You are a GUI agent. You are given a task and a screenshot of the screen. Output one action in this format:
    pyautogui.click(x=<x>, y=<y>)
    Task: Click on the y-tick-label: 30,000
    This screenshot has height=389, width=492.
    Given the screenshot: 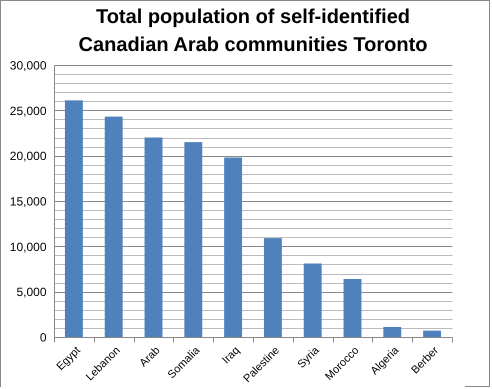 What is the action you would take?
    pyautogui.click(x=28, y=65)
    